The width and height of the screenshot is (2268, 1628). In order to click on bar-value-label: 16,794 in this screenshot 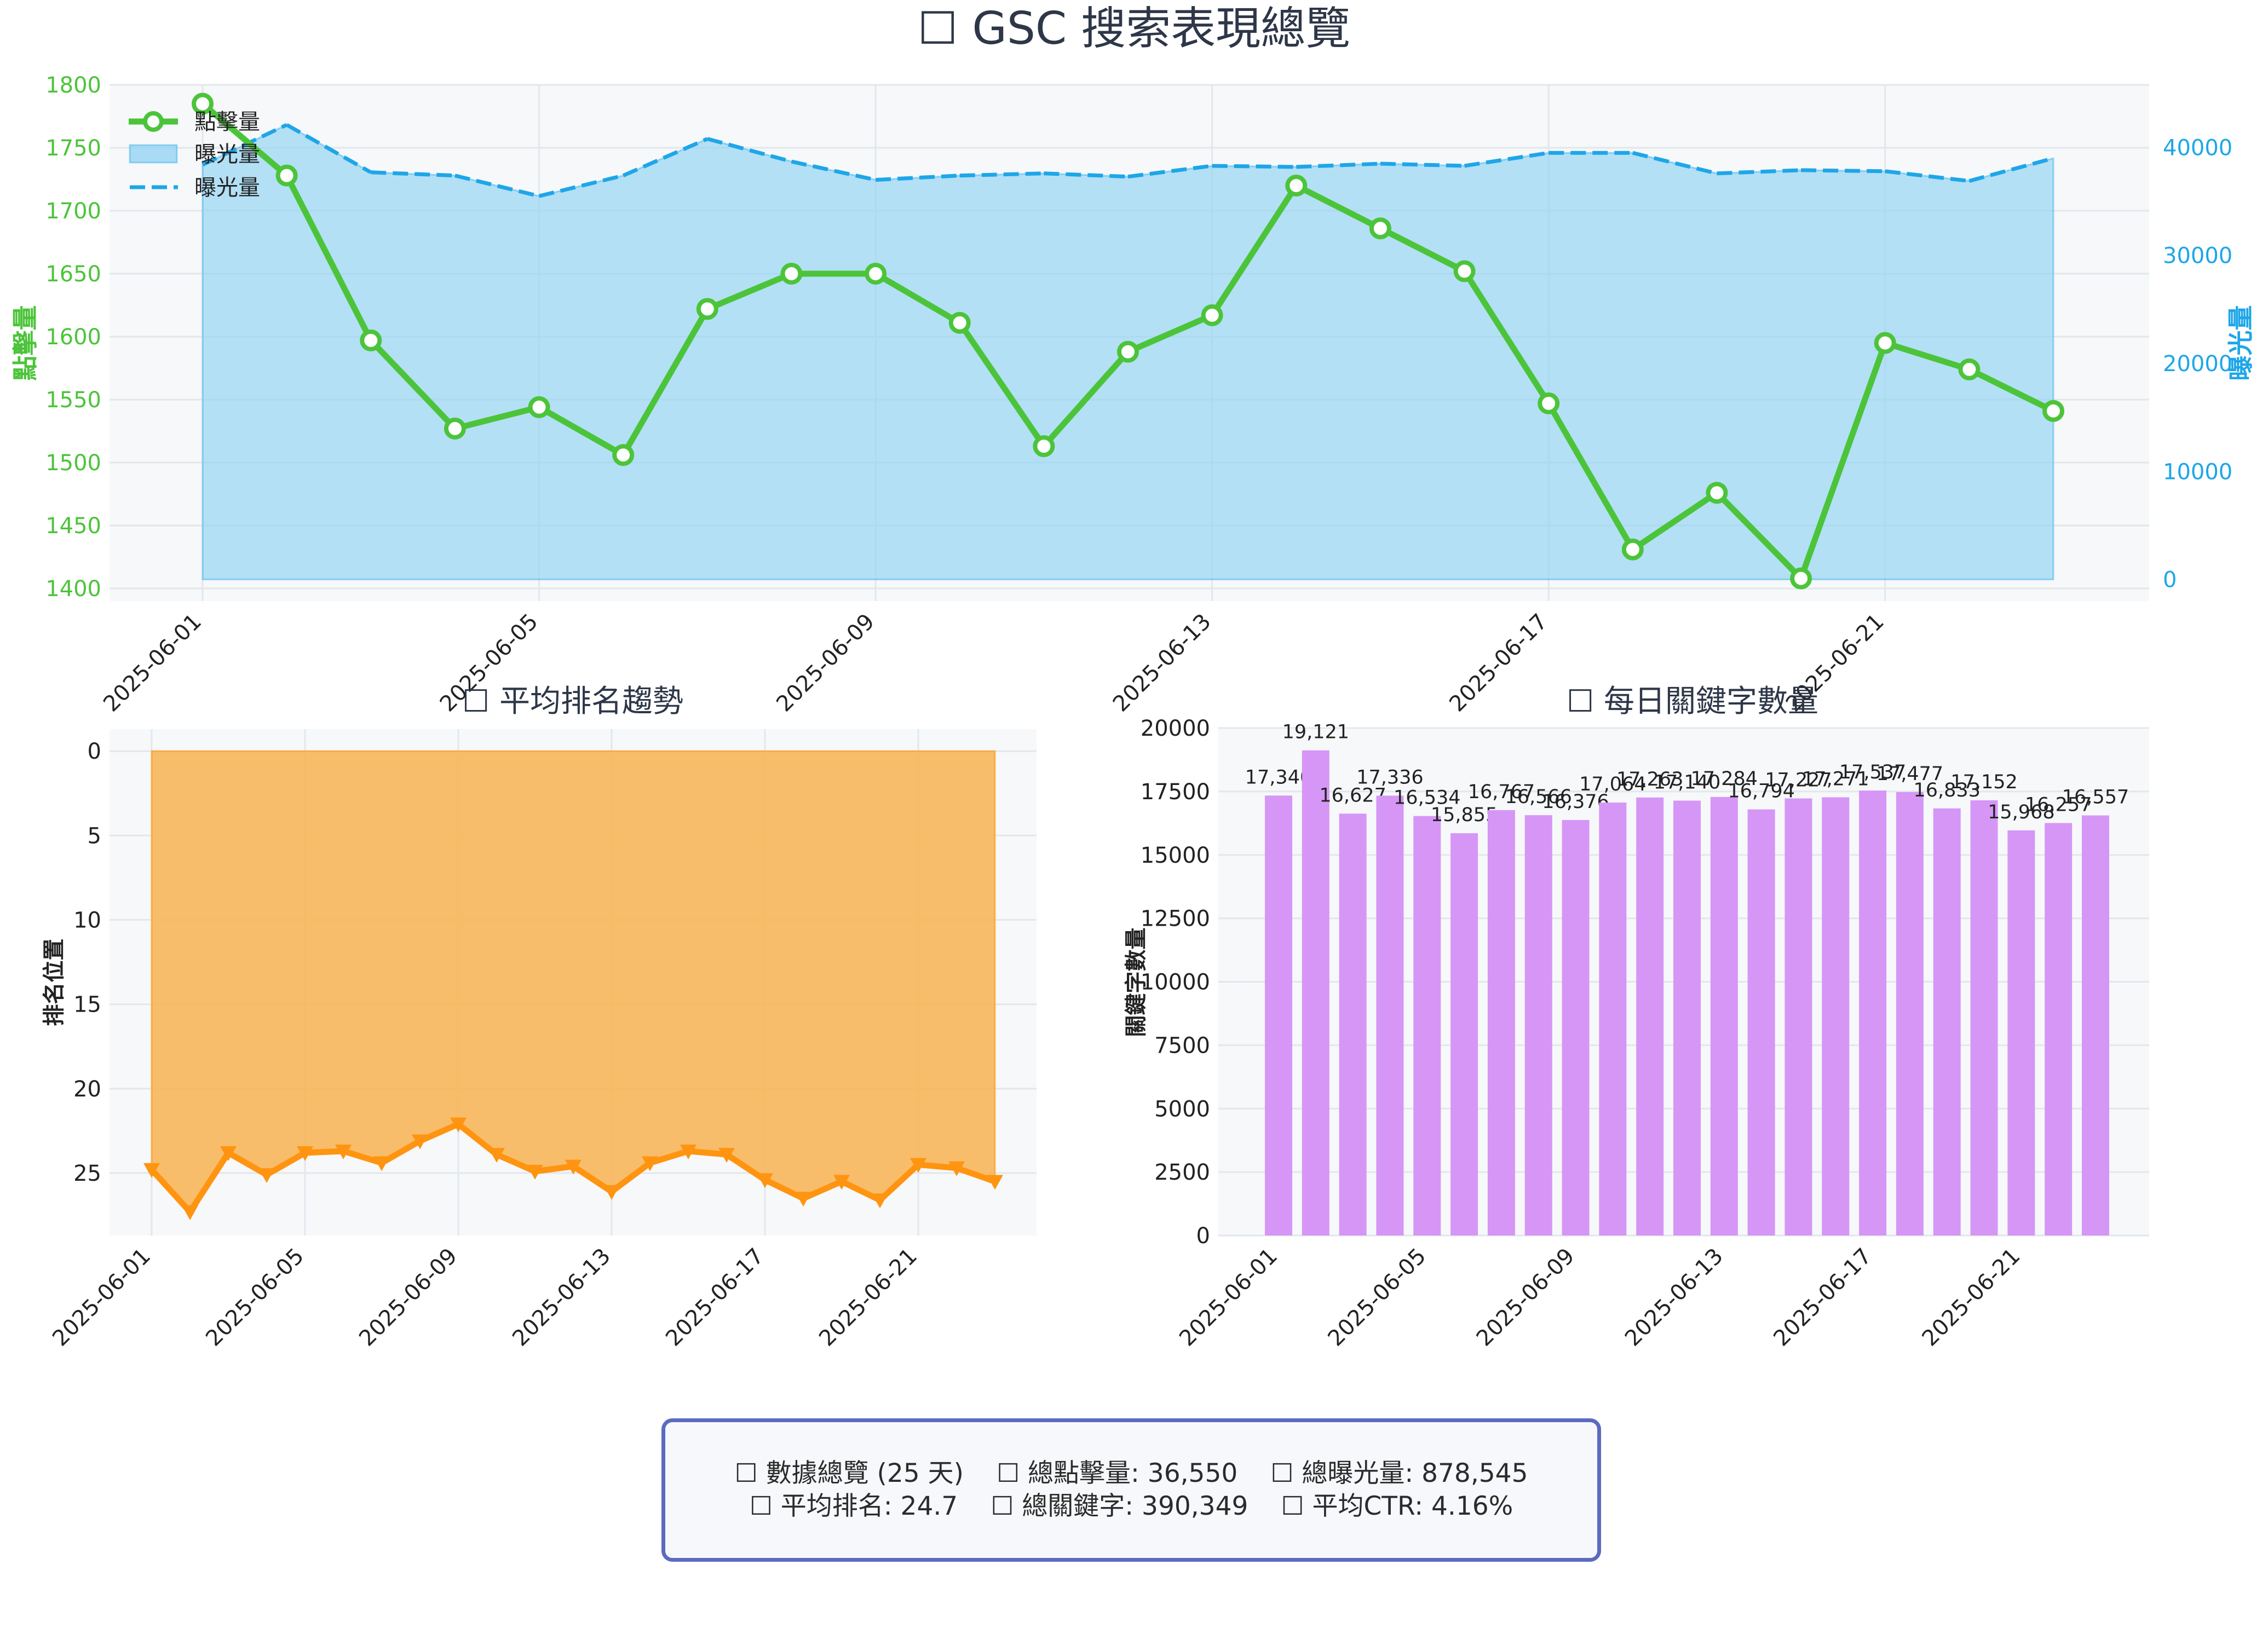, I will do `click(1761, 792)`.